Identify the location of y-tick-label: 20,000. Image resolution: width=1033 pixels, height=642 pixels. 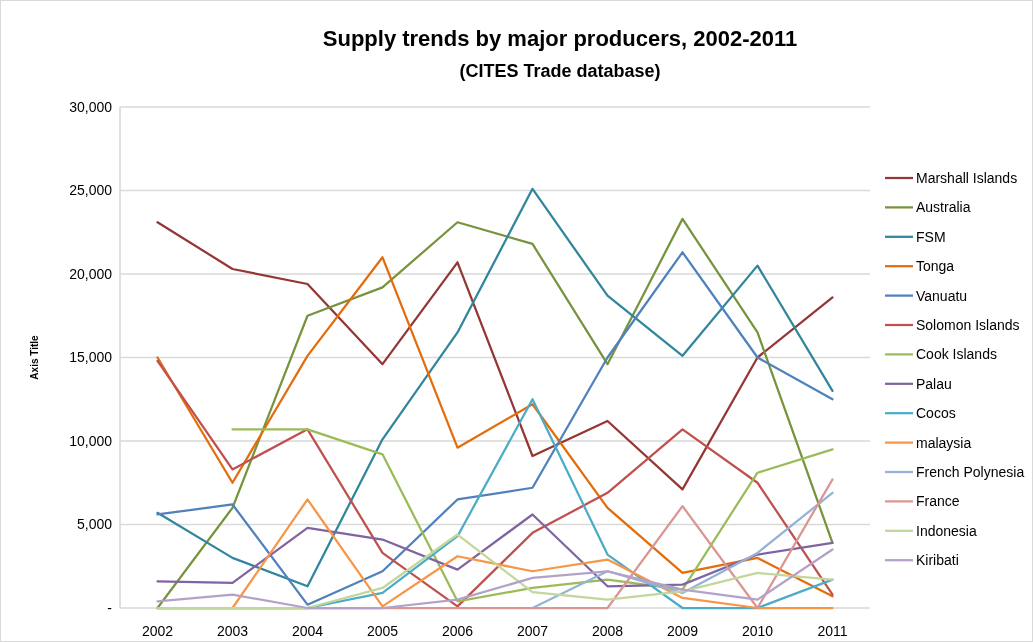
(91, 273).